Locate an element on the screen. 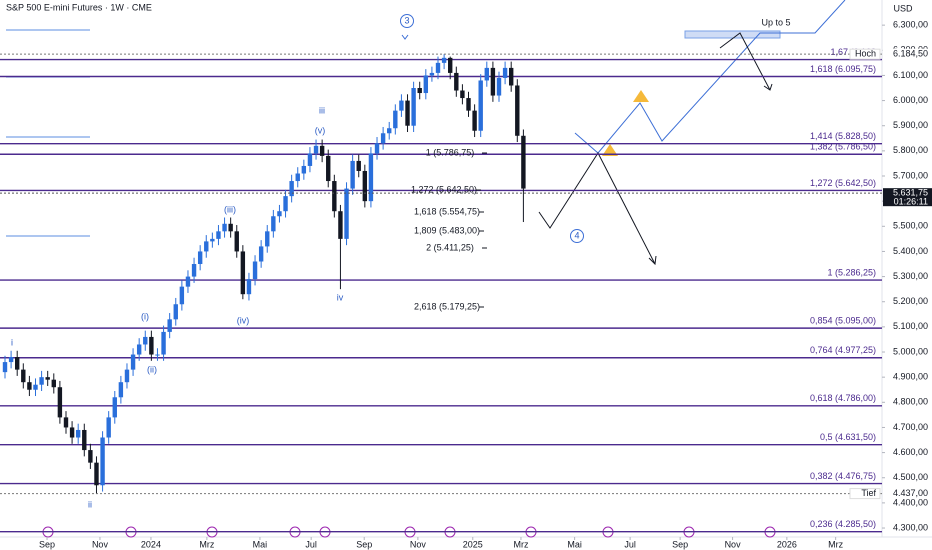 The image size is (932, 550). fib-ext-label: 1,272 (5.642,50) is located at coordinates (444, 189).